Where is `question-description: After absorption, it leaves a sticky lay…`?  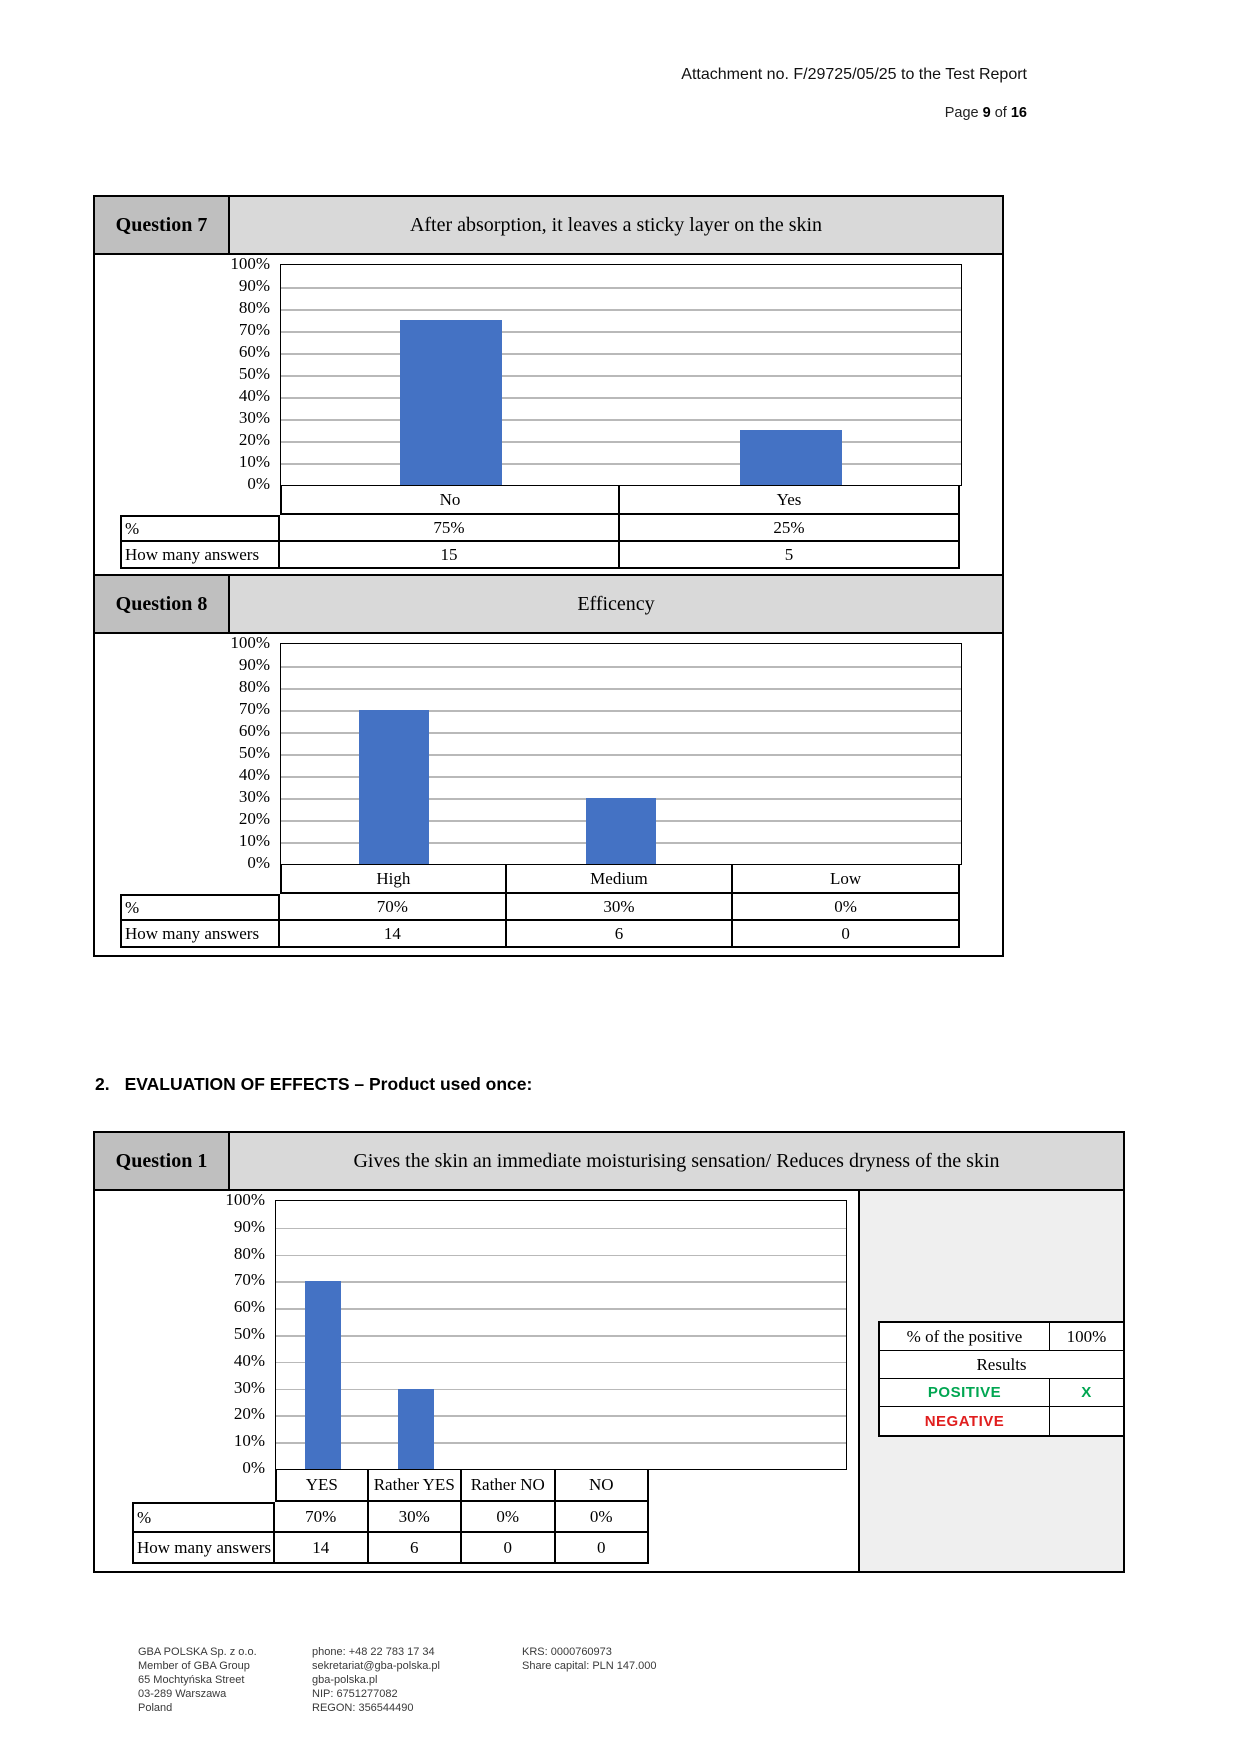
question-description: After absorption, it leaves a sticky lay… is located at coordinates (616, 225).